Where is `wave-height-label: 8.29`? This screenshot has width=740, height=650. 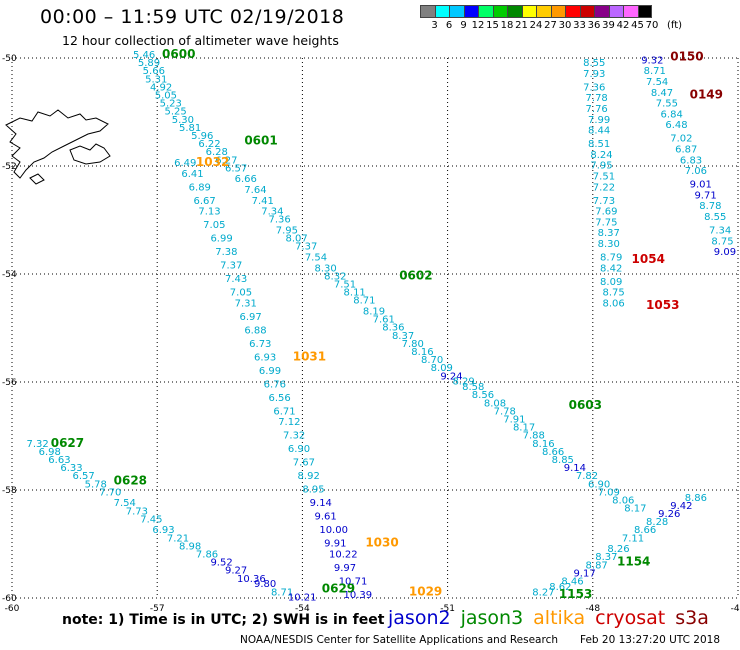 wave-height-label: 8.29 is located at coordinates (463, 382).